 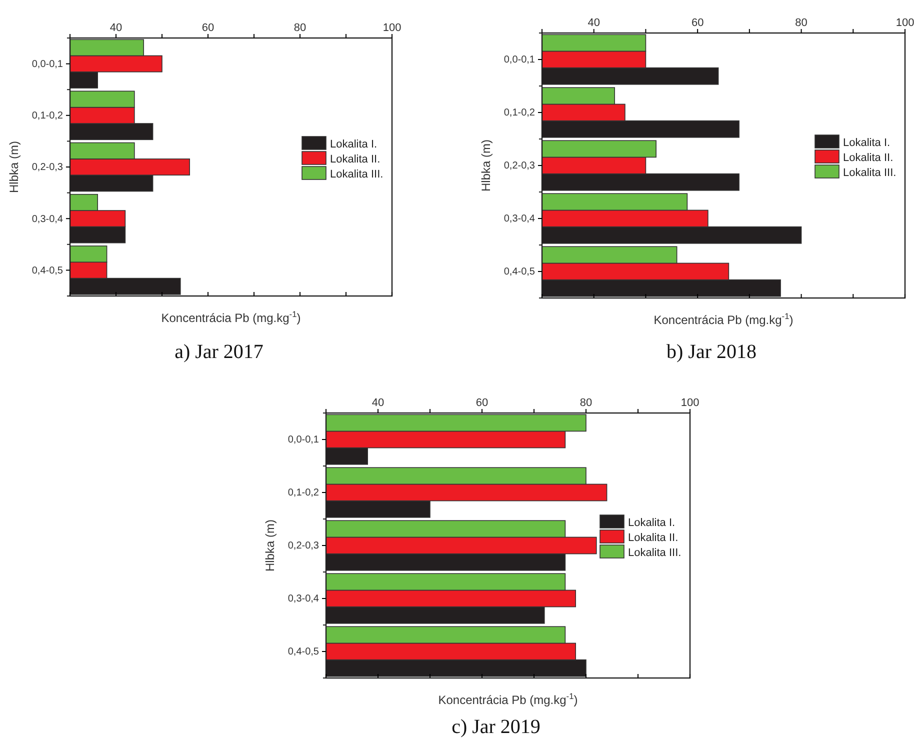 What do you see at coordinates (219, 352) in the screenshot?
I see `text: a) Jar 2017` at bounding box center [219, 352].